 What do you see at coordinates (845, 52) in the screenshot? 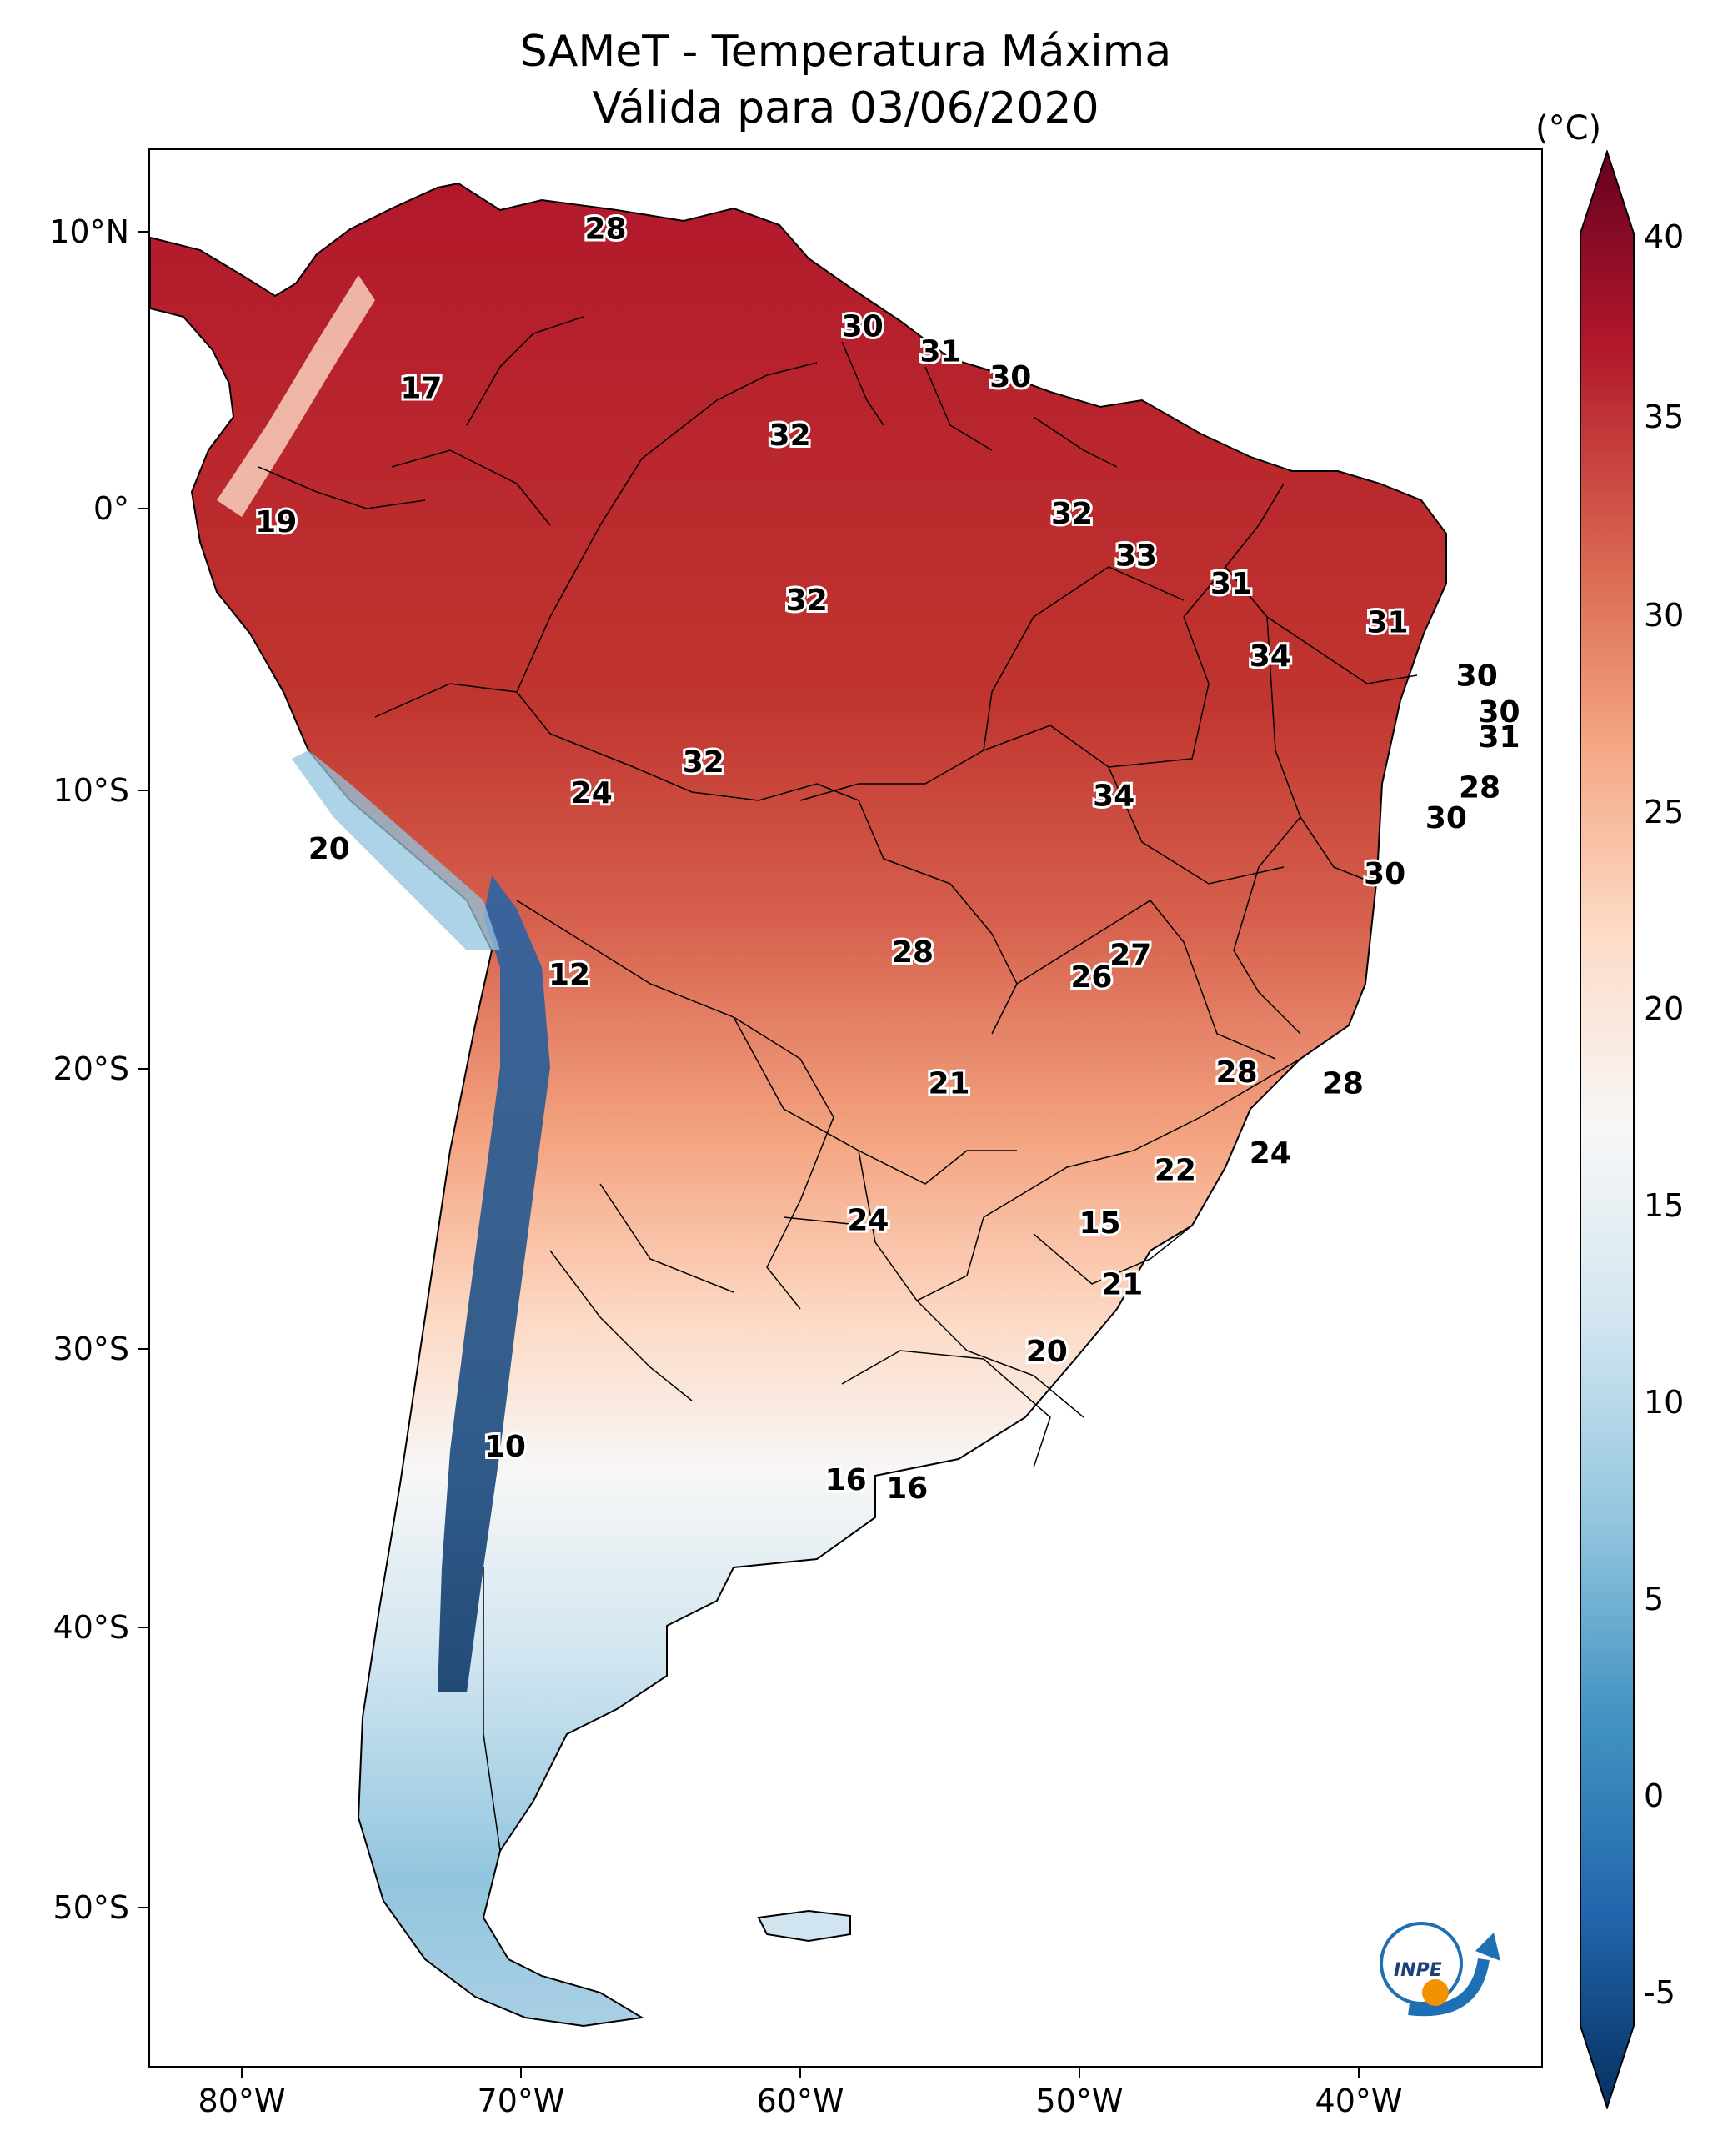
I see `map-title-line1: SAMeT - Temperatura Máxima` at bounding box center [845, 52].